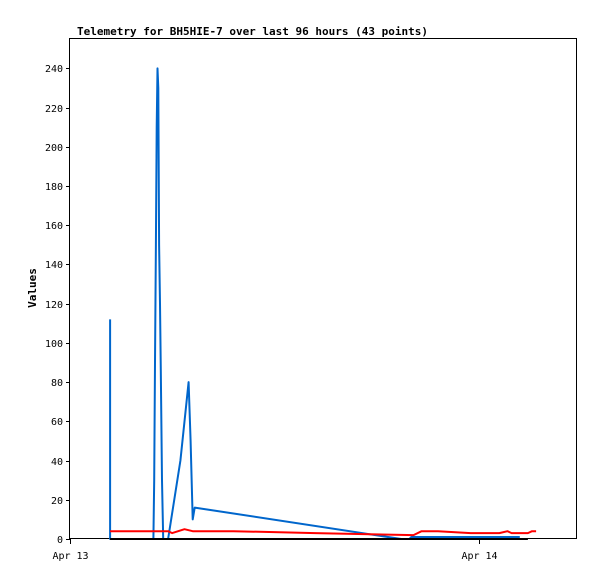  I want to click on y-tick-label: 100, so click(54, 344).